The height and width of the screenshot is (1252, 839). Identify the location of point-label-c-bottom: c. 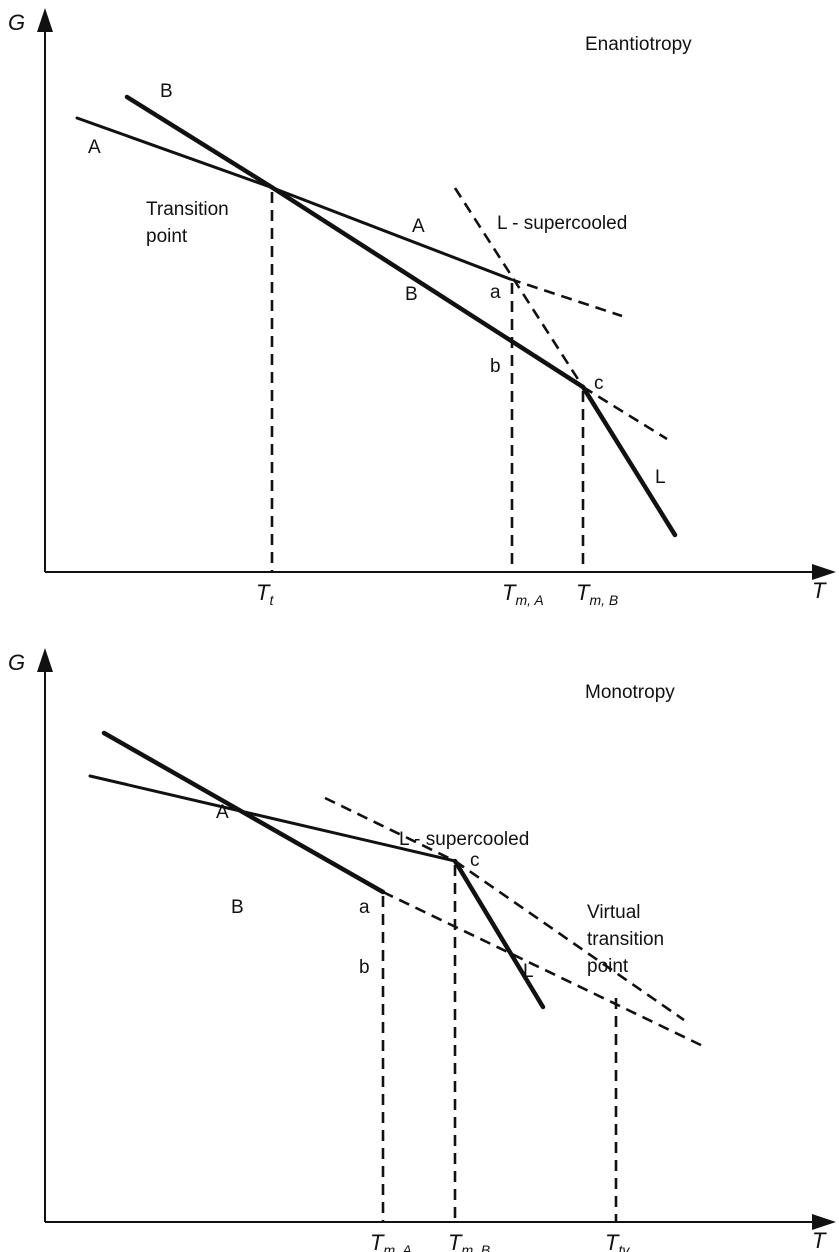
(475, 860).